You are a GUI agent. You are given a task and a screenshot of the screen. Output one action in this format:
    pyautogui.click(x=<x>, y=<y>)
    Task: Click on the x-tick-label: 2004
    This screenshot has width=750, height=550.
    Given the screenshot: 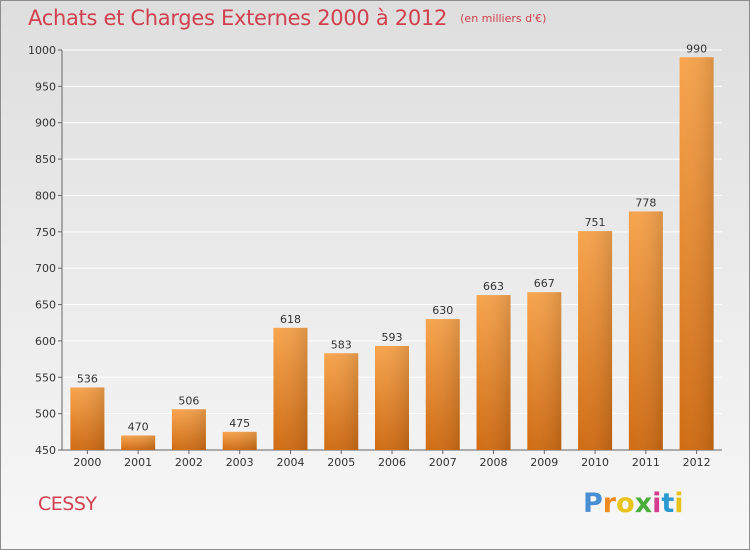 What is the action you would take?
    pyautogui.click(x=290, y=462)
    